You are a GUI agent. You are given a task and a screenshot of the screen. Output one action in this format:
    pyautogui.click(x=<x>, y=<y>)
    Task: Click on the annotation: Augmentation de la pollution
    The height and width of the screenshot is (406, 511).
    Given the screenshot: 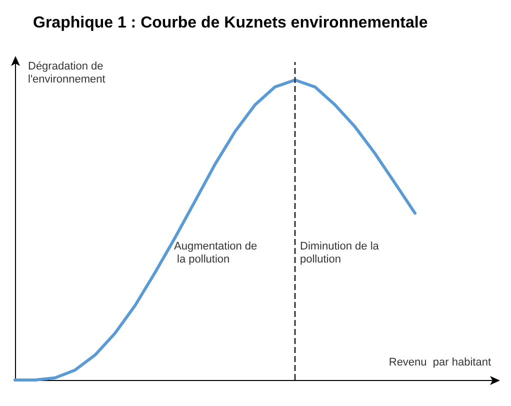 What is the action you would take?
    pyautogui.click(x=216, y=253)
    